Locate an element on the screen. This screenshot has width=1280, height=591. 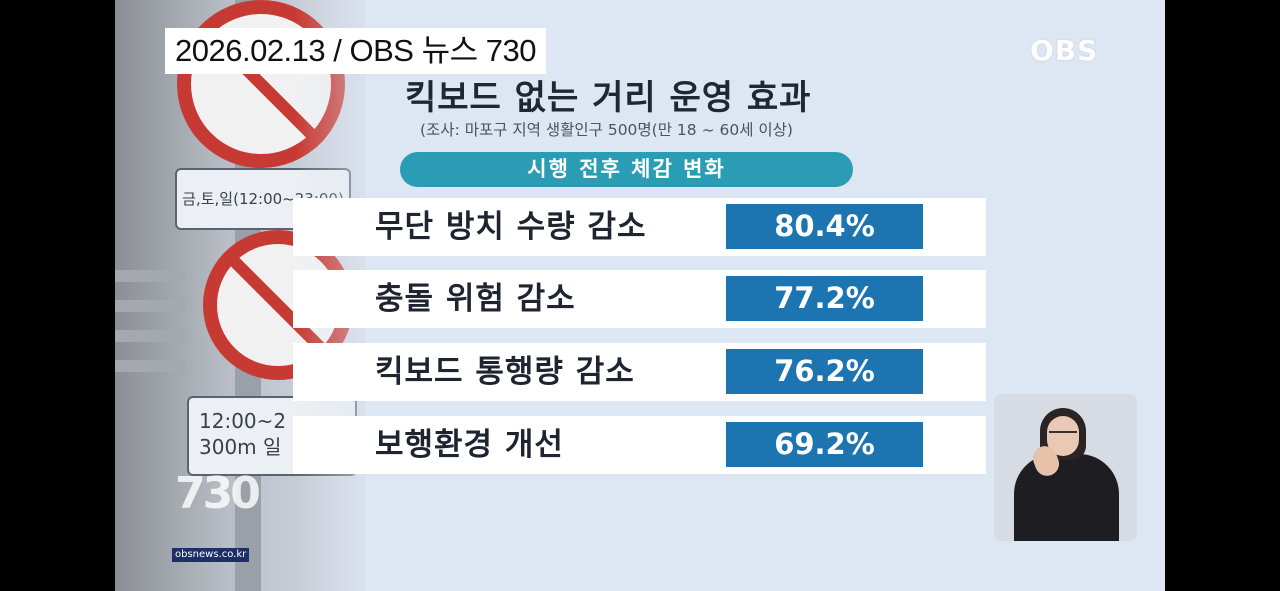
glasses-icon is located at coordinates (1063, 435).